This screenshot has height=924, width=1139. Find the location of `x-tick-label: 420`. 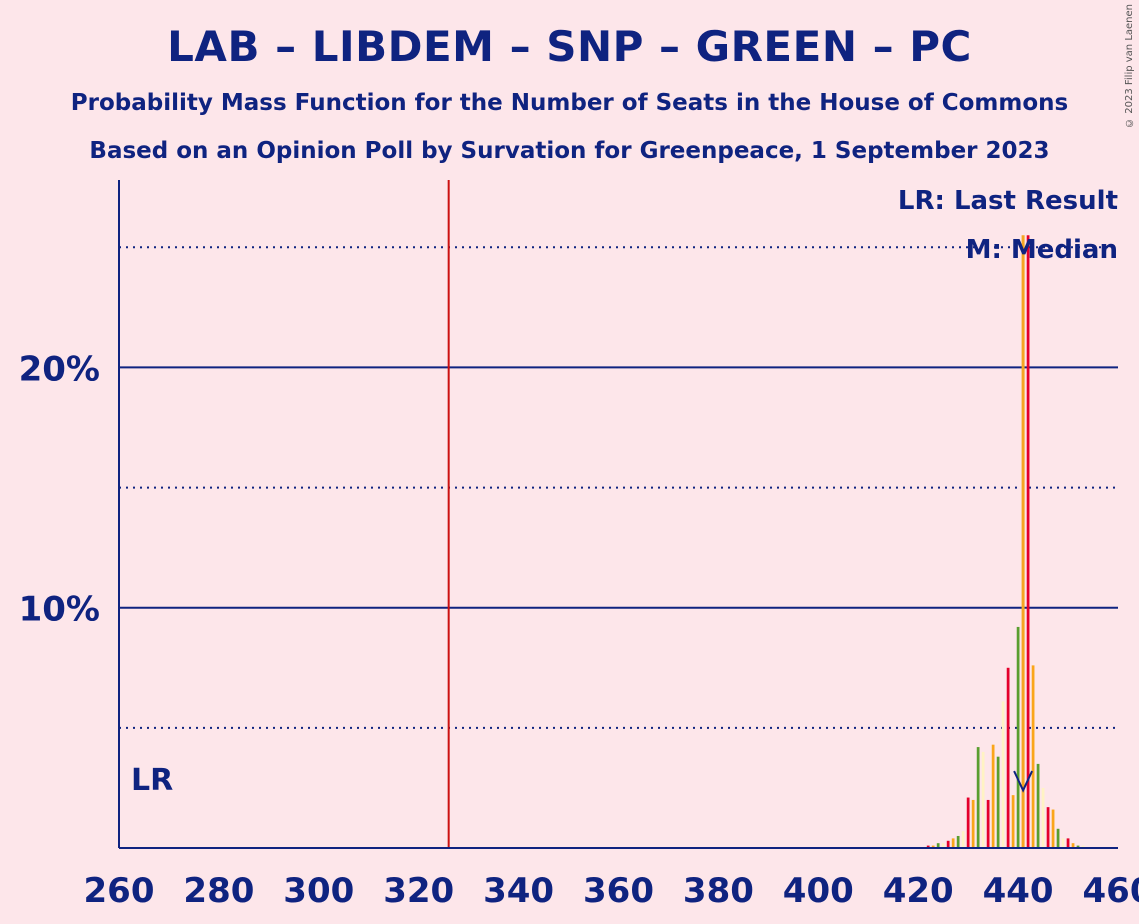

x-tick-label: 420 is located at coordinates (918, 891).